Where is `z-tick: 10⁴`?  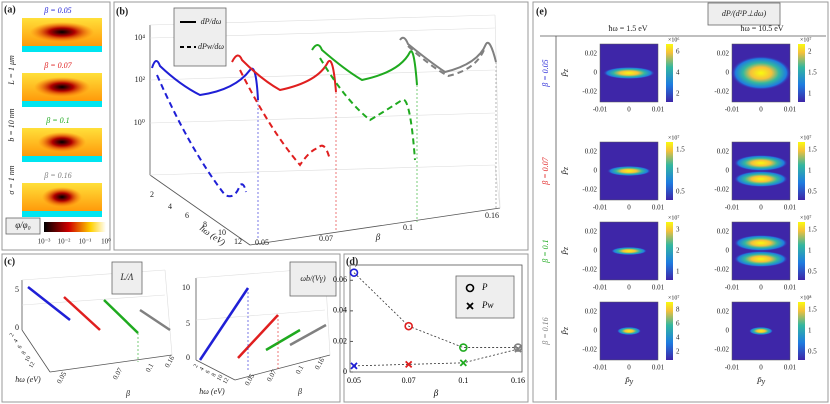
z-tick: 10⁴ is located at coordinates (139, 37).